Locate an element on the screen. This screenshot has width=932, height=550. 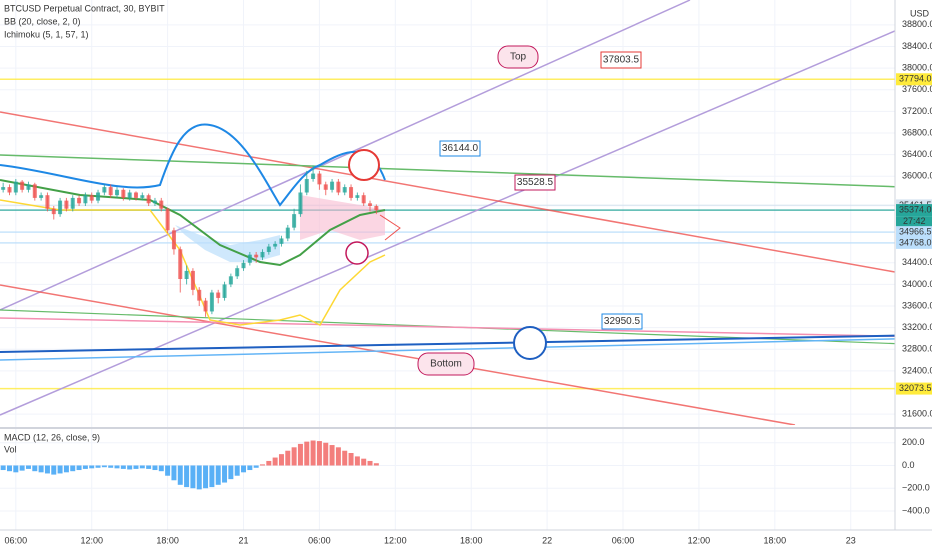
price-tag-label: 32073.5 is located at coordinates (915, 388).